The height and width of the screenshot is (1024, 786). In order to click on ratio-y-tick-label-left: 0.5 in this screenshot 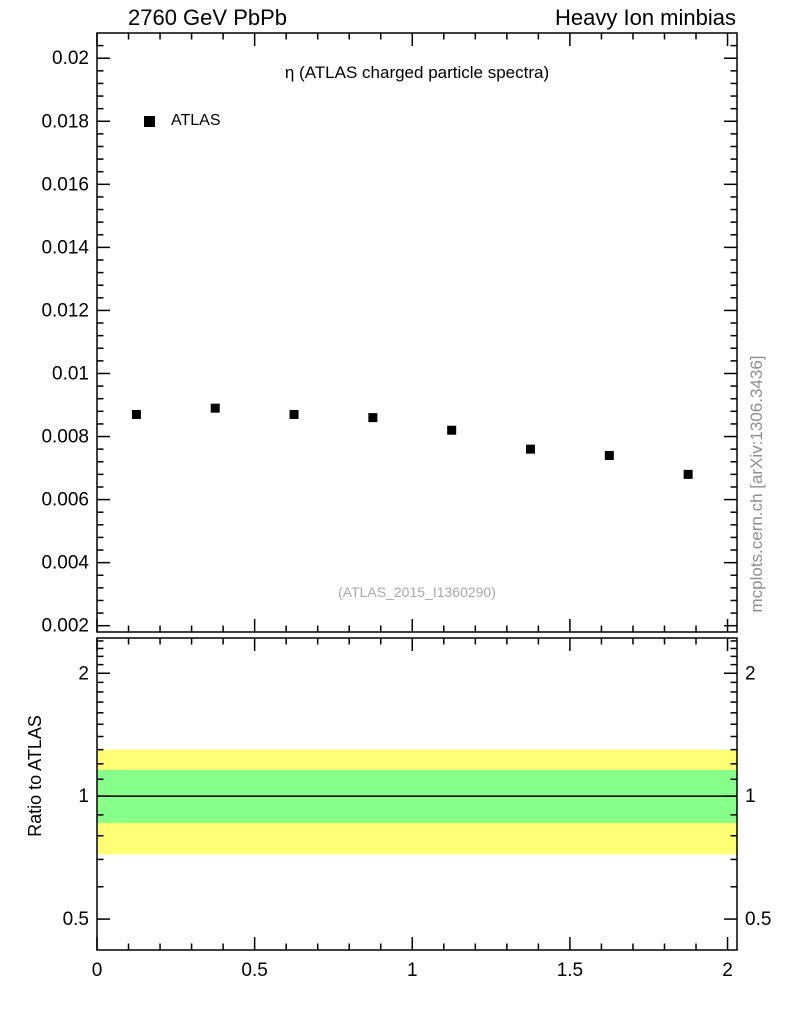, I will do `click(76, 919)`.